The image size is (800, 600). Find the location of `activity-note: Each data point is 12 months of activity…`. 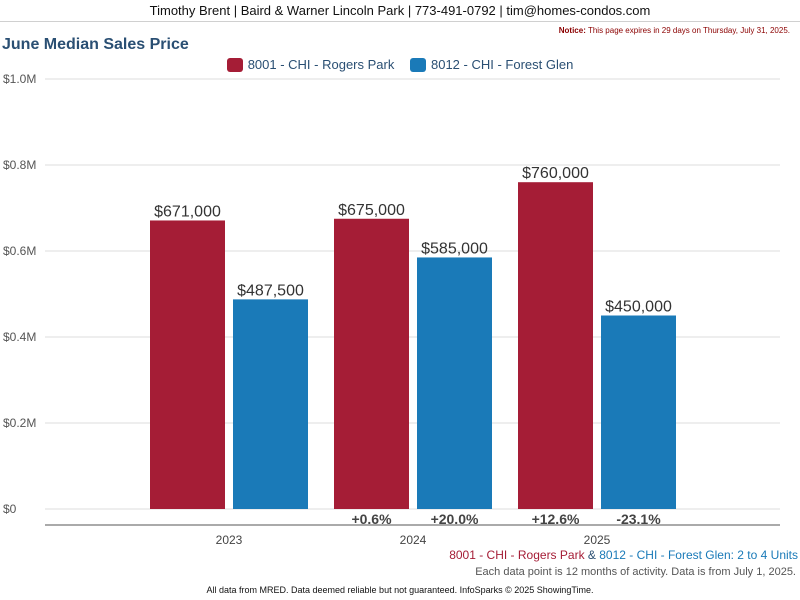

activity-note: Each data point is 12 months of activity… is located at coordinates (635, 572).